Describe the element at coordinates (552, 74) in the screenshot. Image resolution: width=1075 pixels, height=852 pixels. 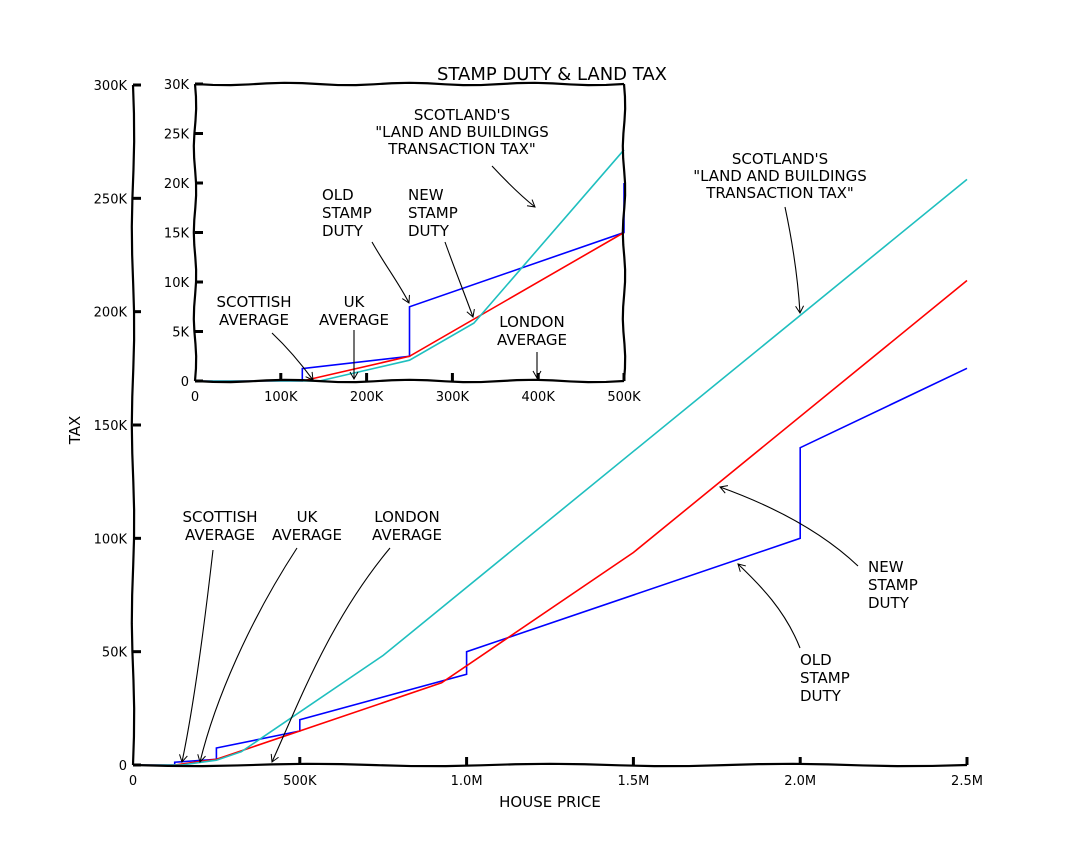
I see `chart-title: STAMP DUTY & LAND TAX` at that location.